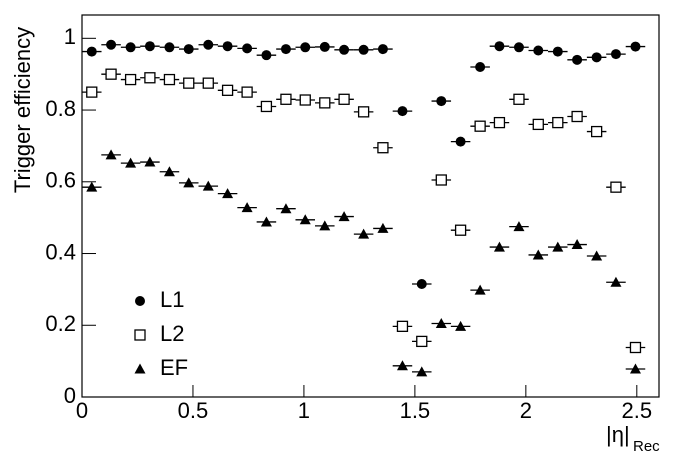  Describe the element at coordinates (172, 333) in the screenshot. I see `legend-label: L2` at that location.